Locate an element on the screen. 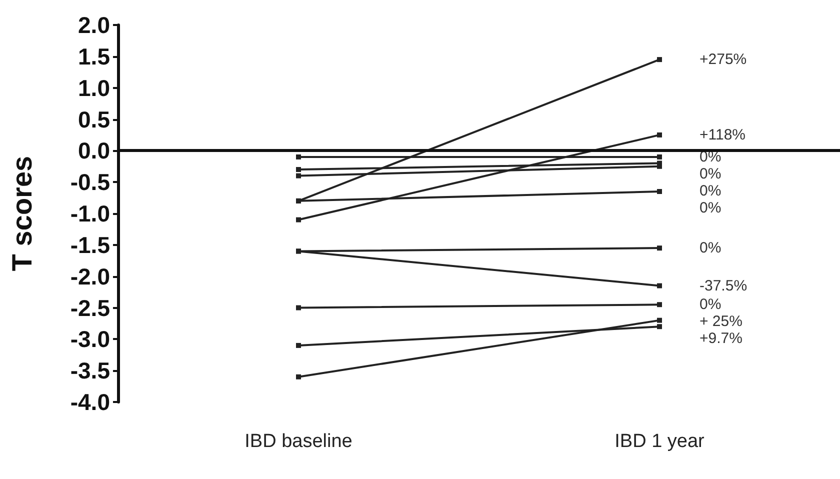 This screenshot has height=479, width=840. annotation: +9.7% is located at coordinates (721, 339).